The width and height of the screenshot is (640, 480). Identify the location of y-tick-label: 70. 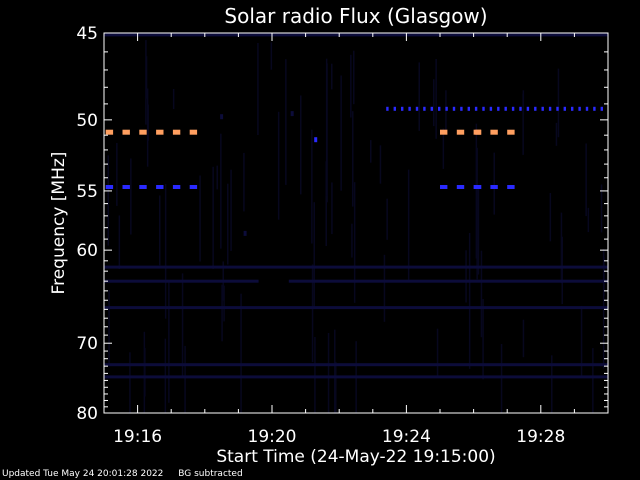
(87, 344).